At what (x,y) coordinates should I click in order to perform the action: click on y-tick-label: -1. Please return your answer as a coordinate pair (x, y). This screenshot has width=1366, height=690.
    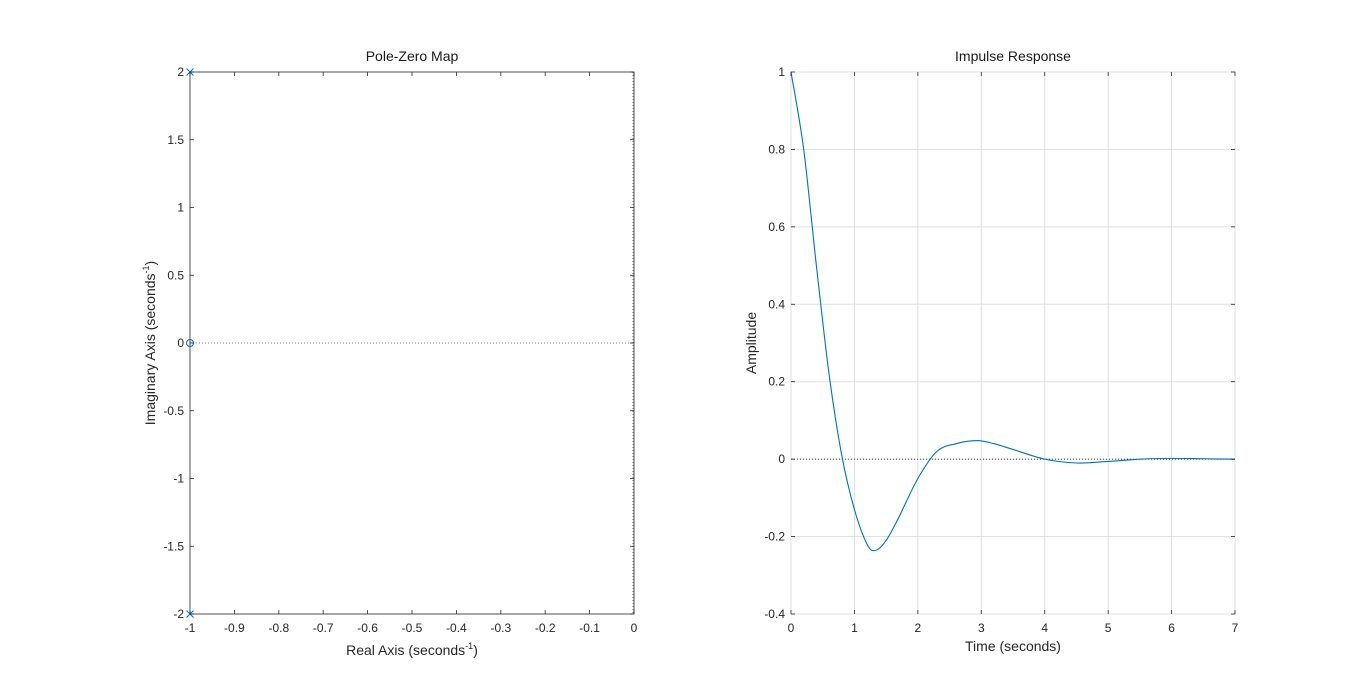
    Looking at the image, I should click on (178, 479).